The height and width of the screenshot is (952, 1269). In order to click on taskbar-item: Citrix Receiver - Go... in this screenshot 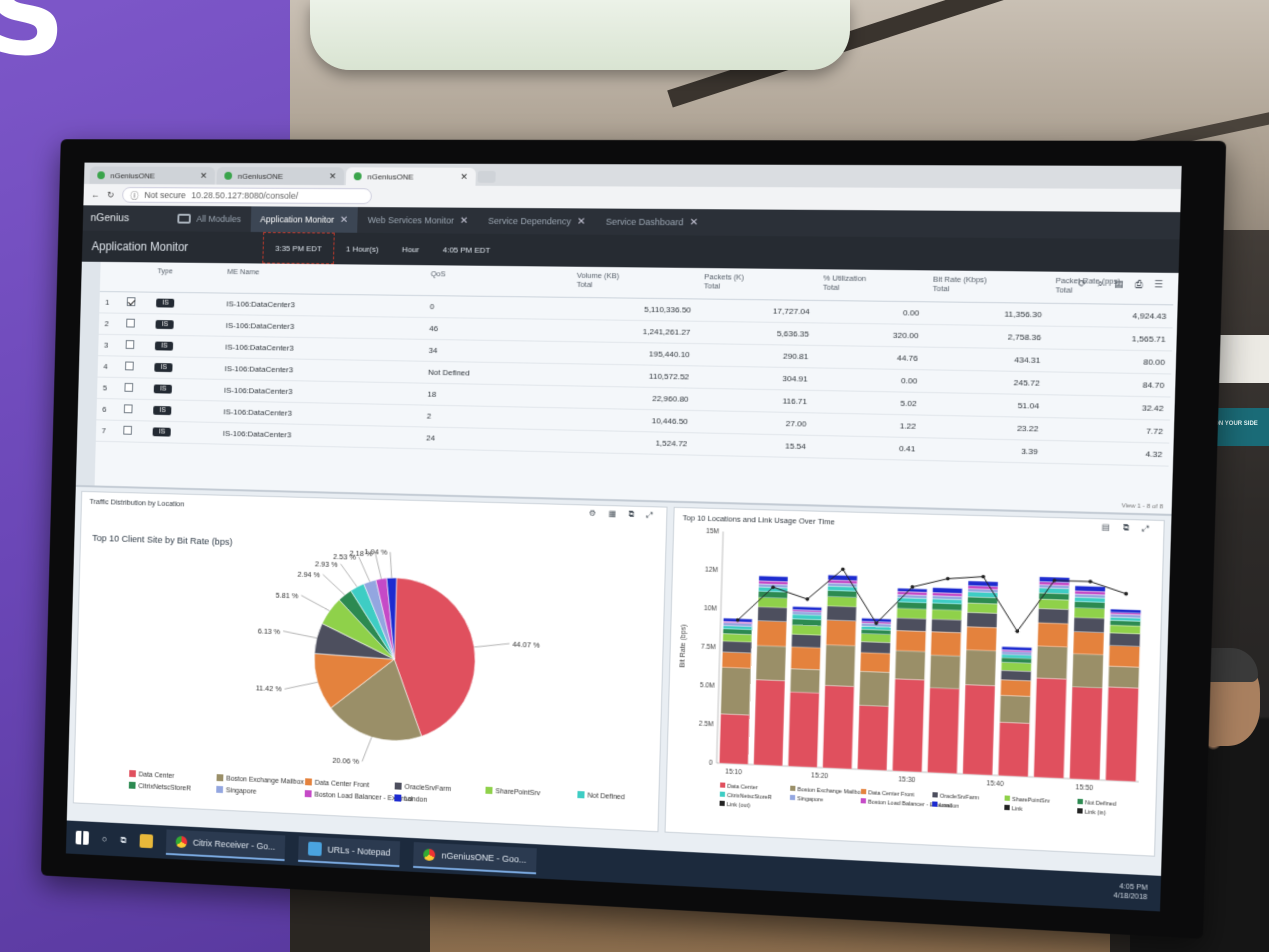, I will do `click(225, 845)`.